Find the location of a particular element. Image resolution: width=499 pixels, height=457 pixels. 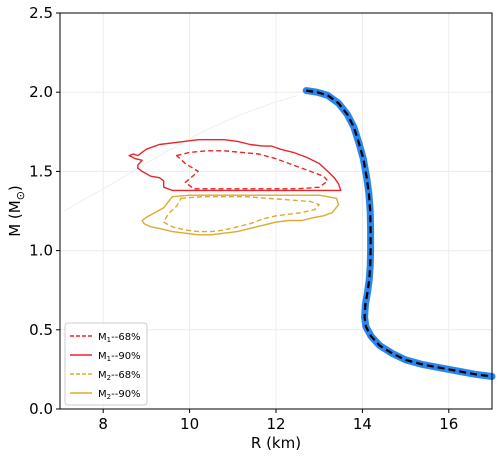

faint-curve-line is located at coordinates (181, 153).